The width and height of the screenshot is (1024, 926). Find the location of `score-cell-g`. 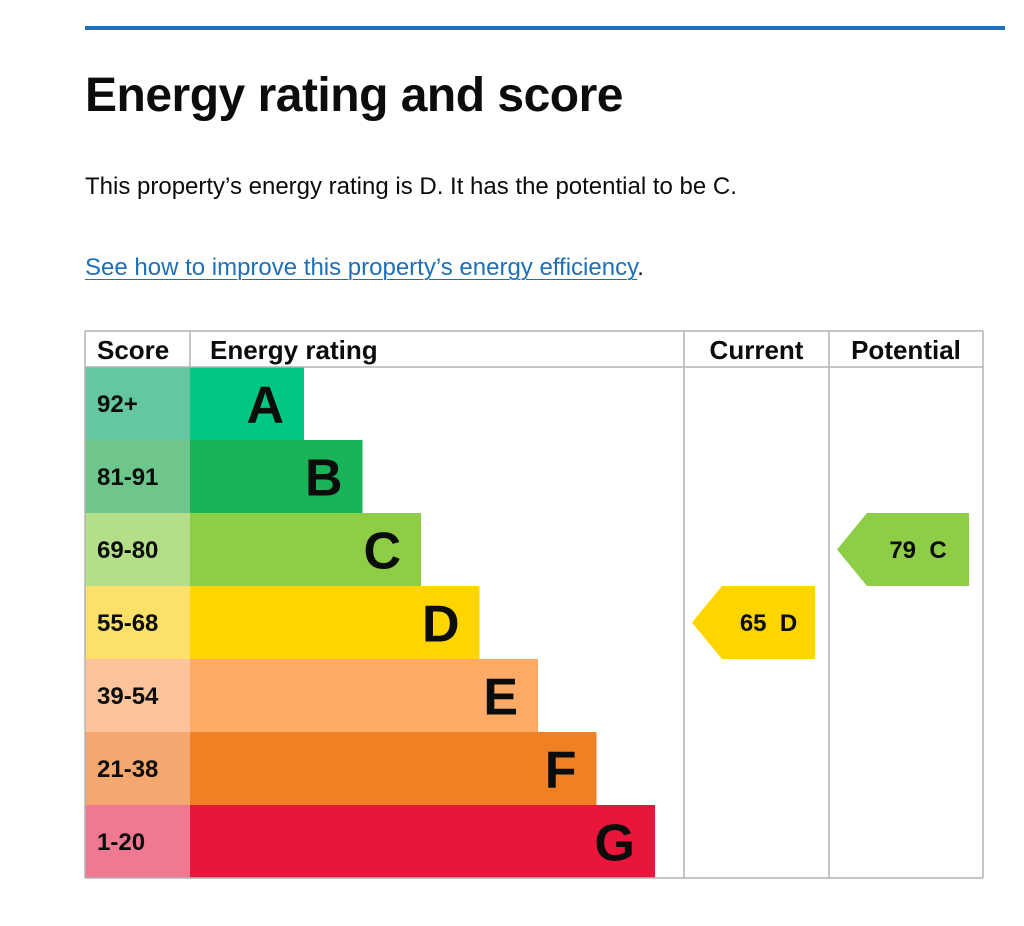

score-cell-g is located at coordinates (137, 841).